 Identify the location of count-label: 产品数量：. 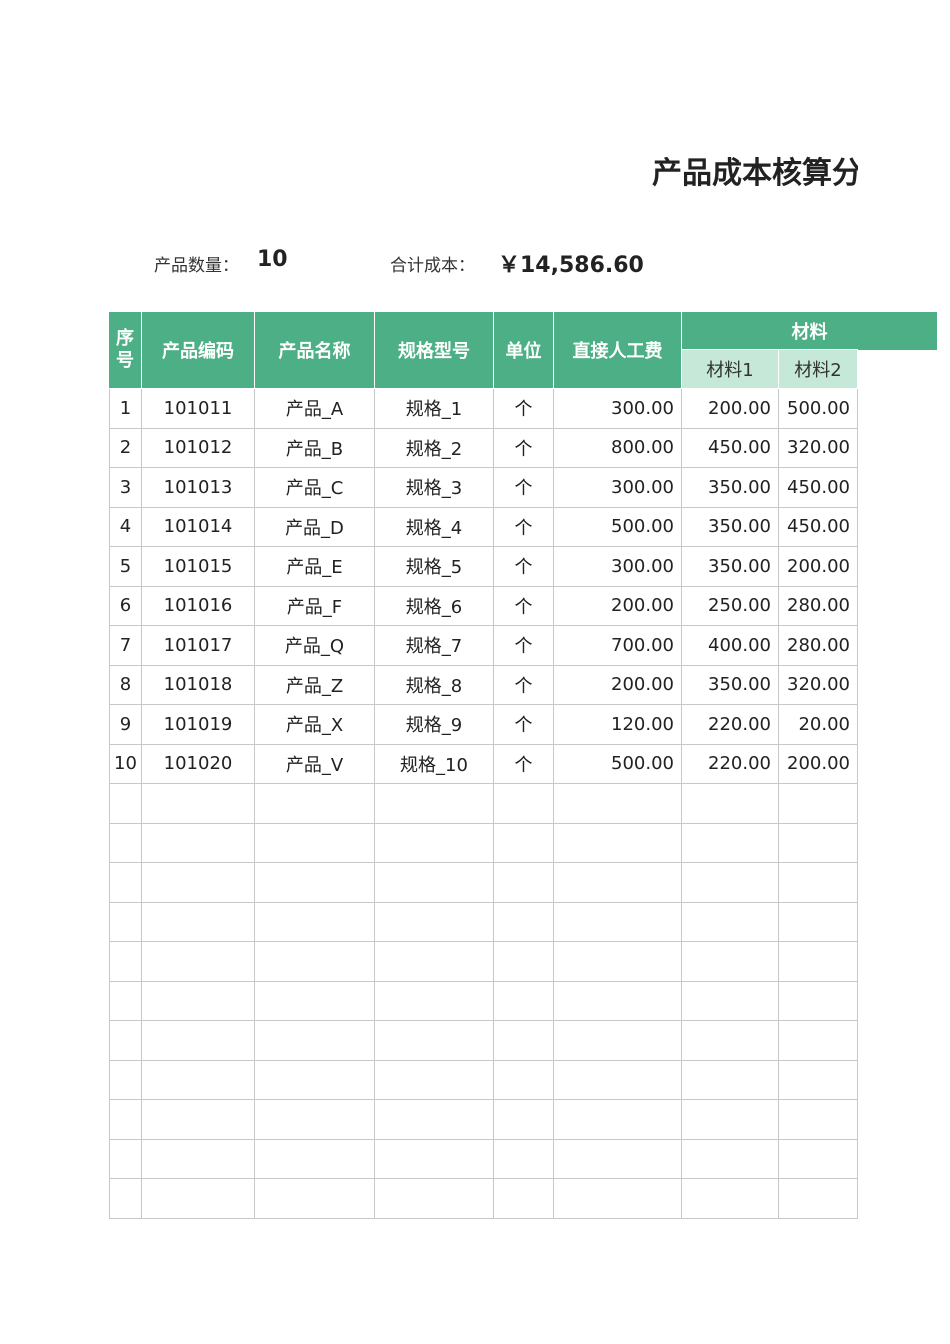
(196, 266).